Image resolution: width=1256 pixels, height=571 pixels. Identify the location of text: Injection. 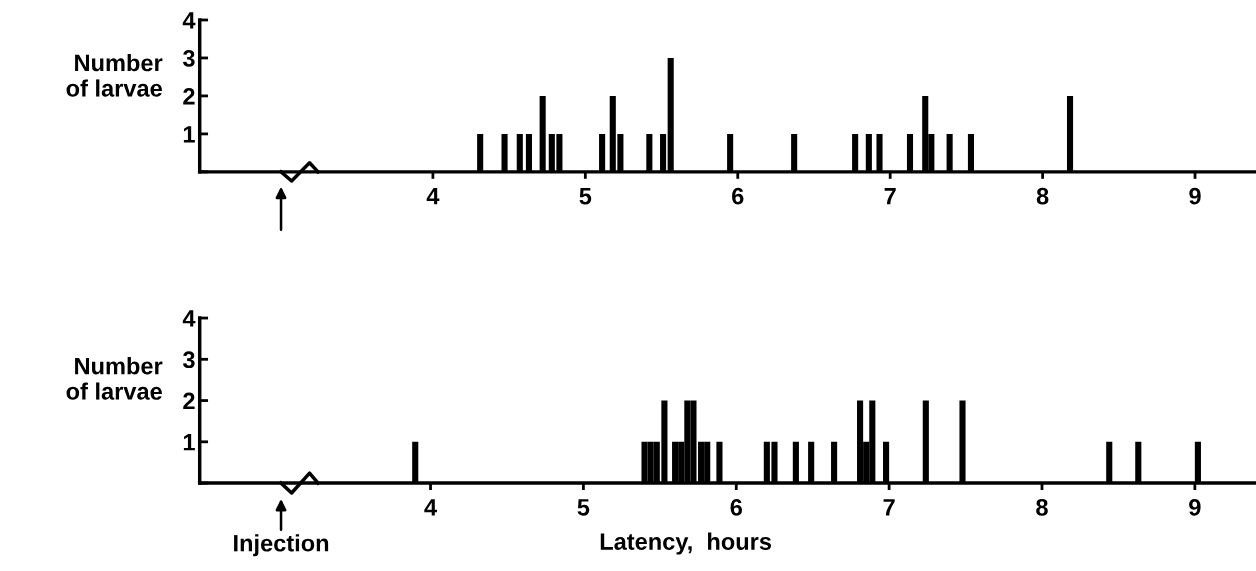
(281, 545).